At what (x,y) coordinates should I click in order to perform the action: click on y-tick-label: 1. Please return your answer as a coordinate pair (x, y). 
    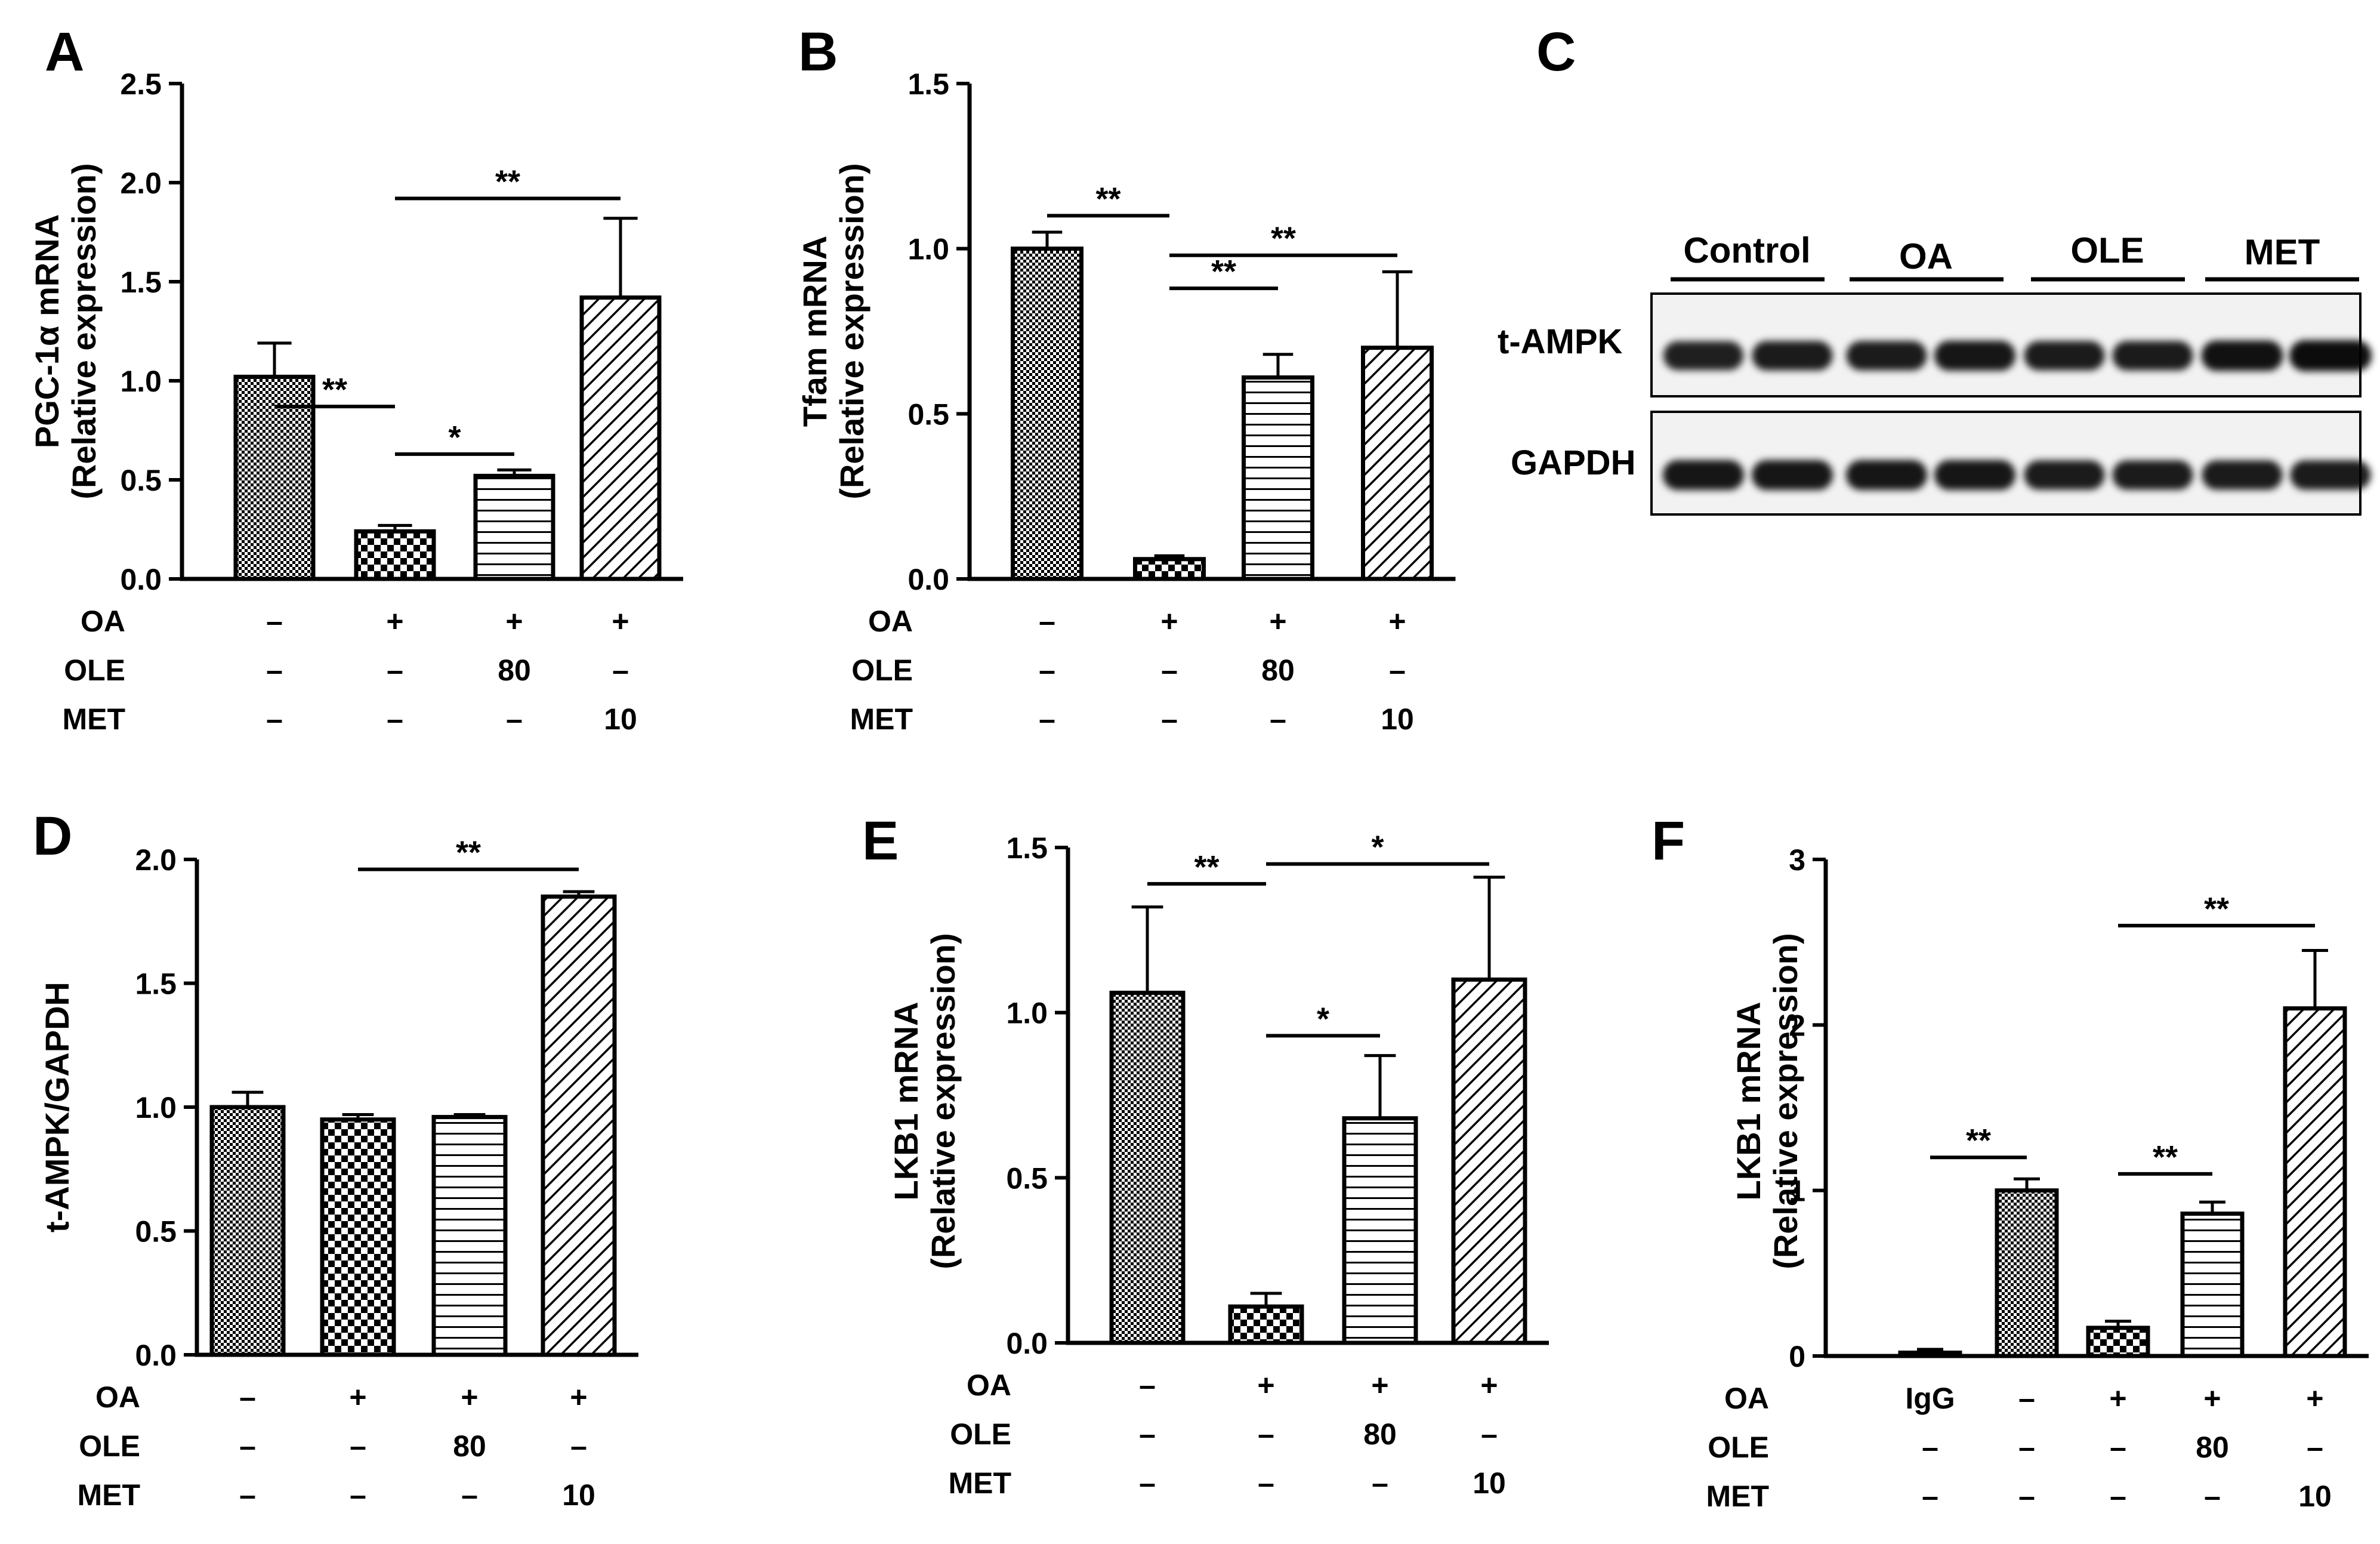
    Looking at the image, I should click on (1797, 1191).